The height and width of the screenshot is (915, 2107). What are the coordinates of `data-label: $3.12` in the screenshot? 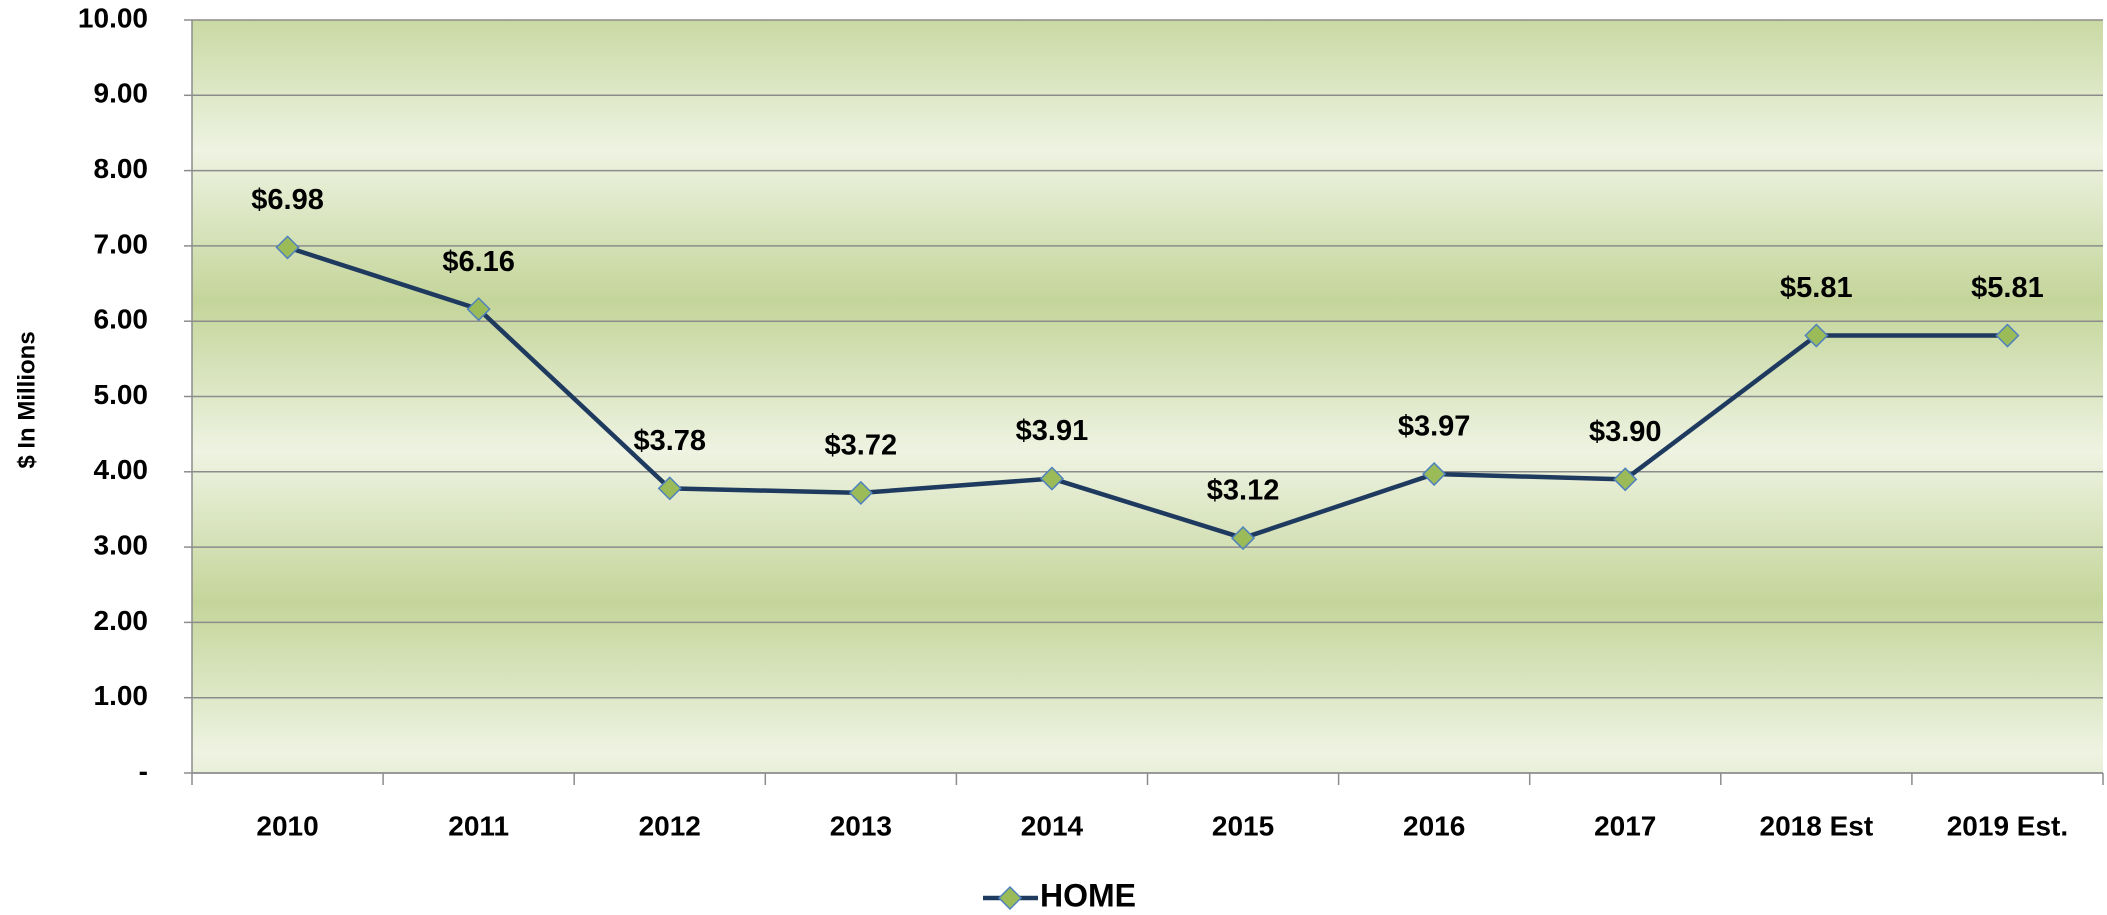 It's located at (1243, 491).